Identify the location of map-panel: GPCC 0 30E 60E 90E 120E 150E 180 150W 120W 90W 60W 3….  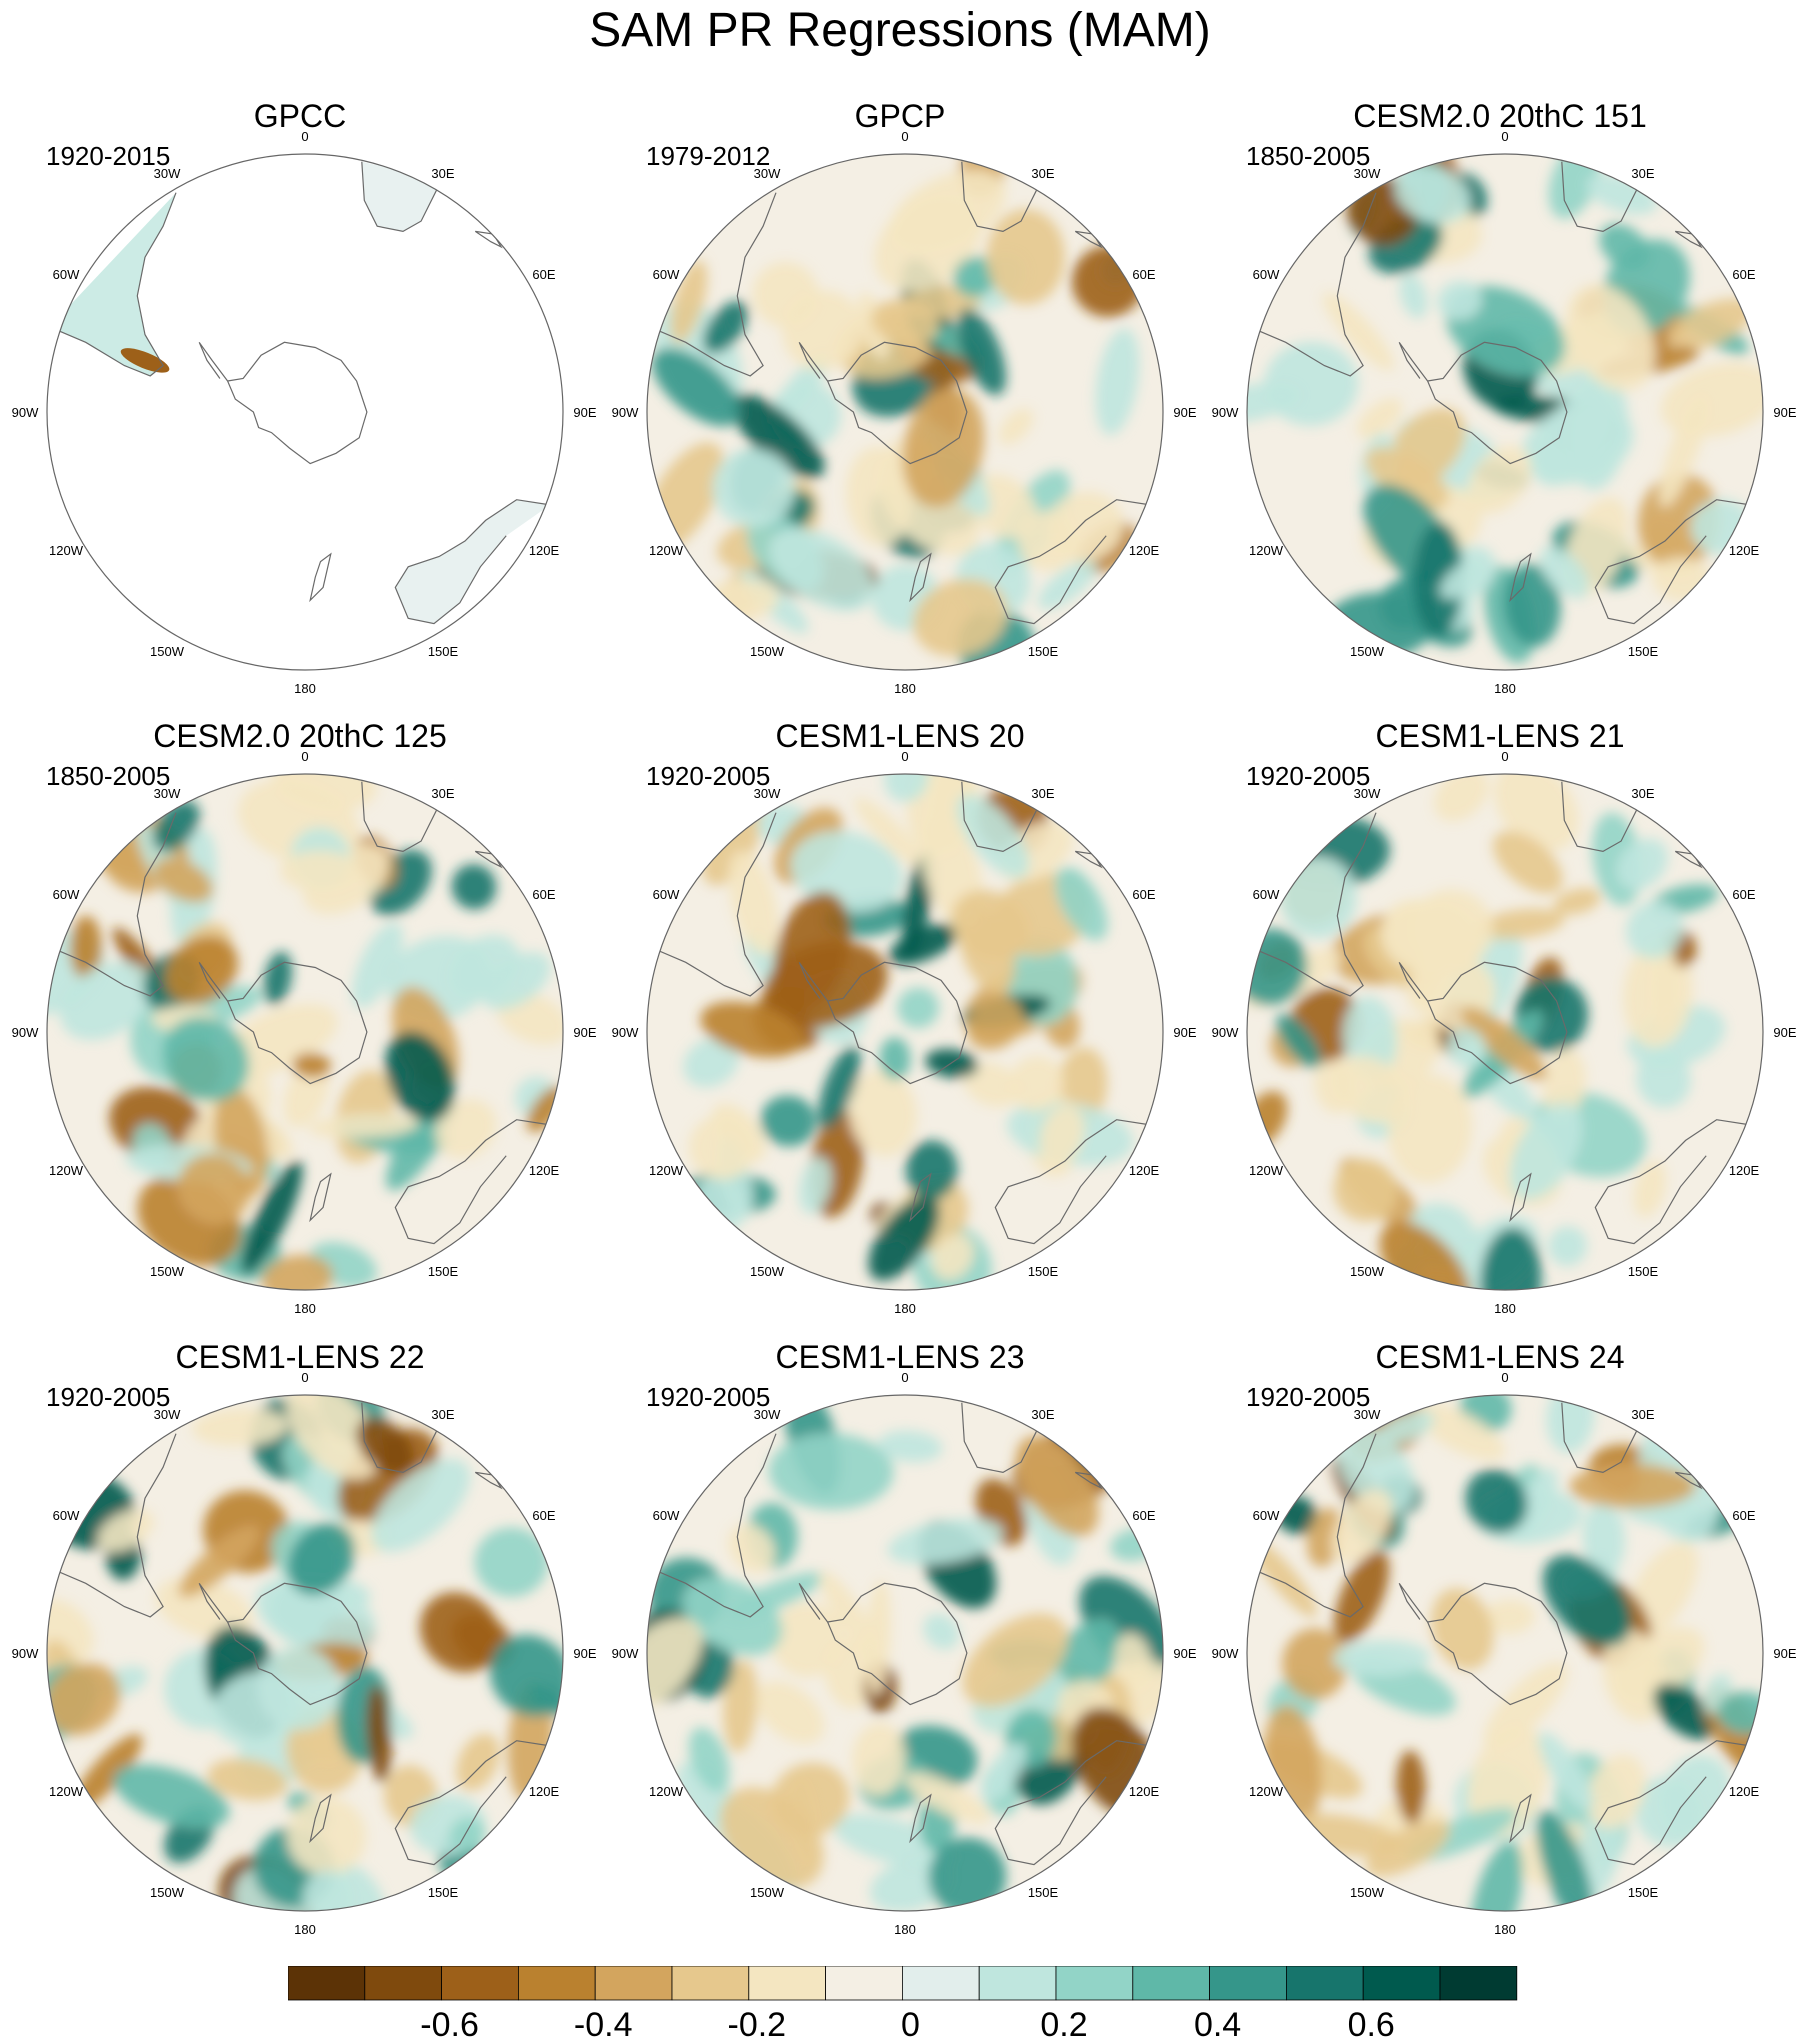
(300, 406).